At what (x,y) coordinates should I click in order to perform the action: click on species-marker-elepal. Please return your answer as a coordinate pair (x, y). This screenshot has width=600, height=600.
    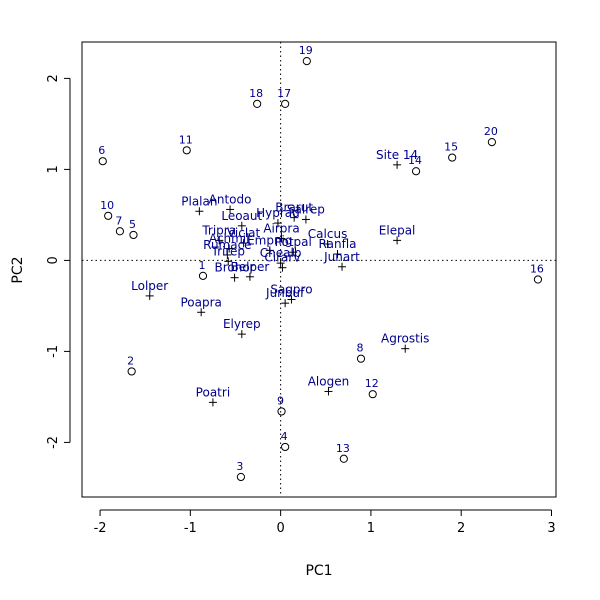
    Looking at the image, I should click on (397, 240).